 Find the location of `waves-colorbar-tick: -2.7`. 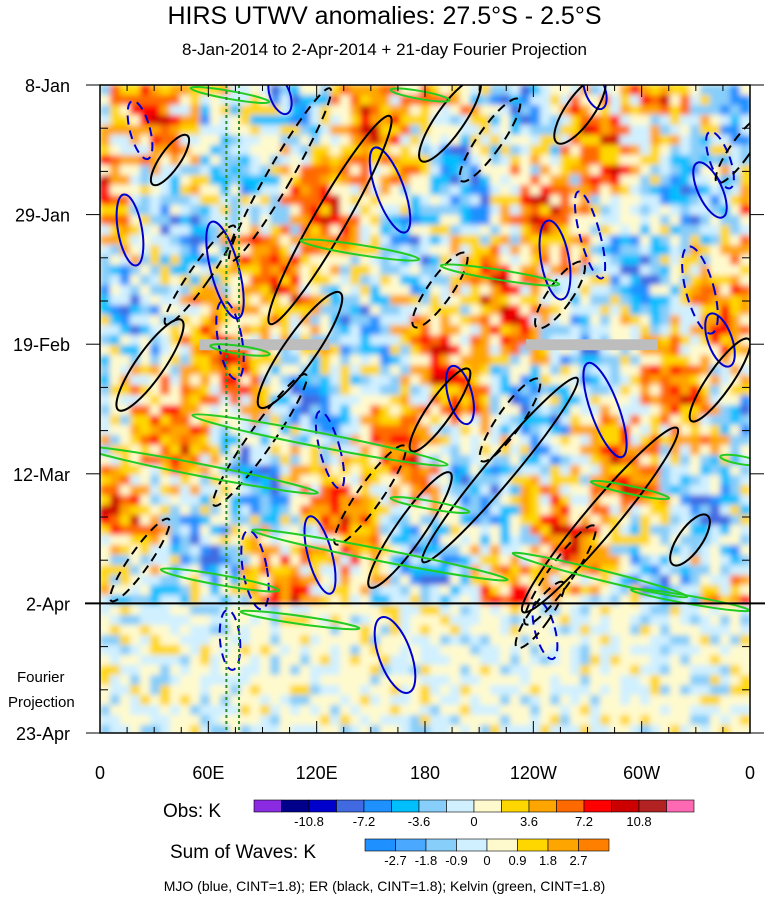

waves-colorbar-tick: -2.7 is located at coordinates (395, 860).